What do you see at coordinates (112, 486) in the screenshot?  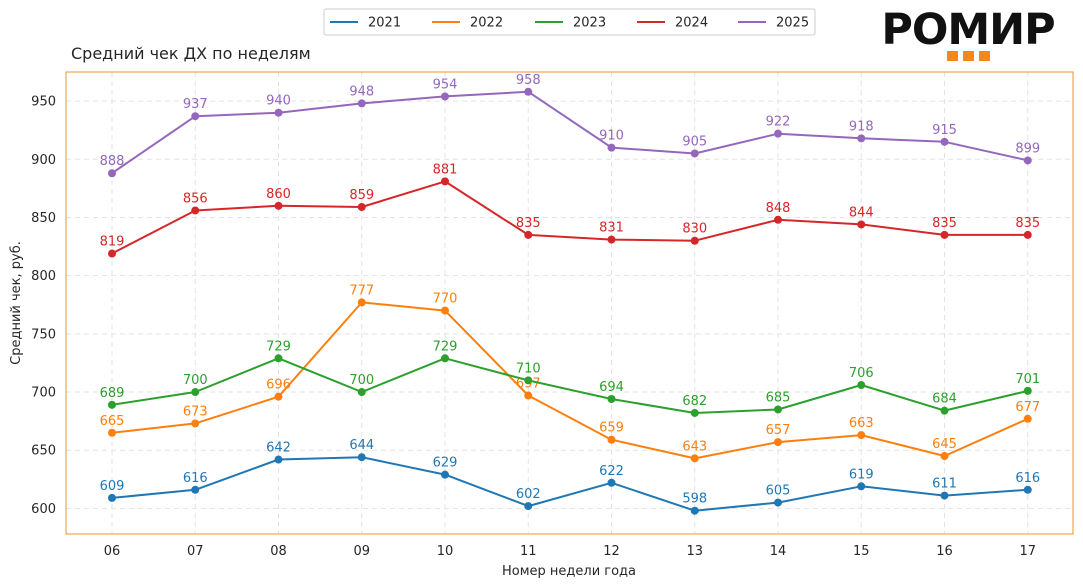 I see `data-label: 609` at bounding box center [112, 486].